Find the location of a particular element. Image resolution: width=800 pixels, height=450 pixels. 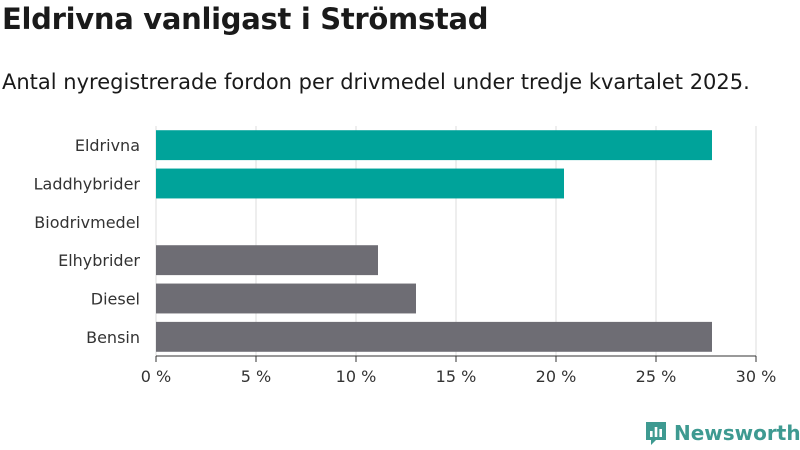

bar-diesel is located at coordinates (286, 298).